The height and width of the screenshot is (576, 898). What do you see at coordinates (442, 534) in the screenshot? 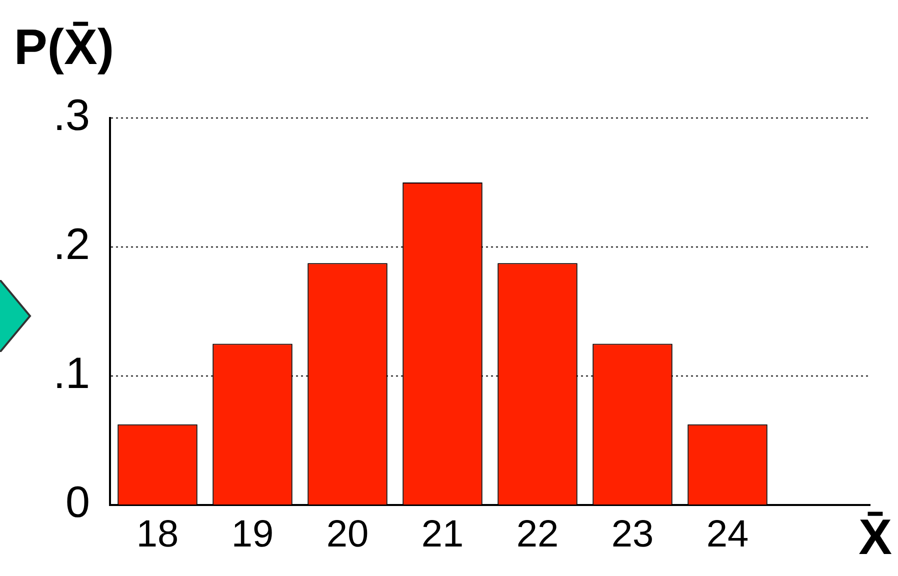
I see `x-tick-label: 21` at bounding box center [442, 534].